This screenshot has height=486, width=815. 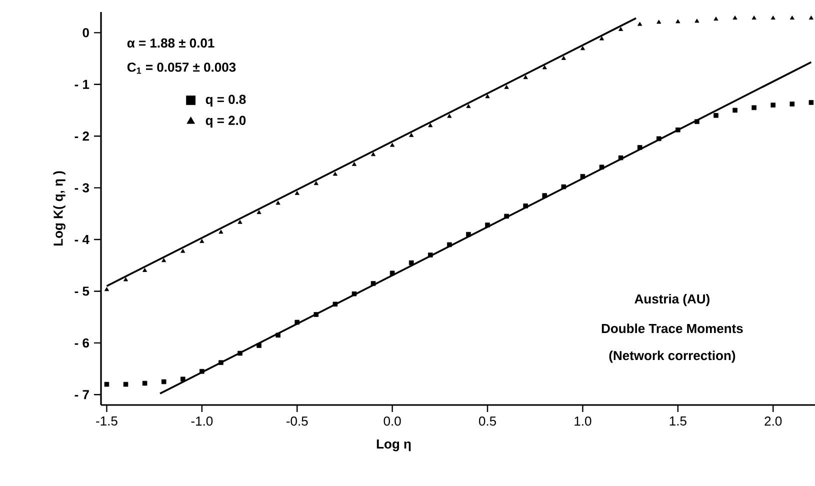 What do you see at coordinates (107, 421) in the screenshot?
I see `x-tick-label: -1.5` at bounding box center [107, 421].